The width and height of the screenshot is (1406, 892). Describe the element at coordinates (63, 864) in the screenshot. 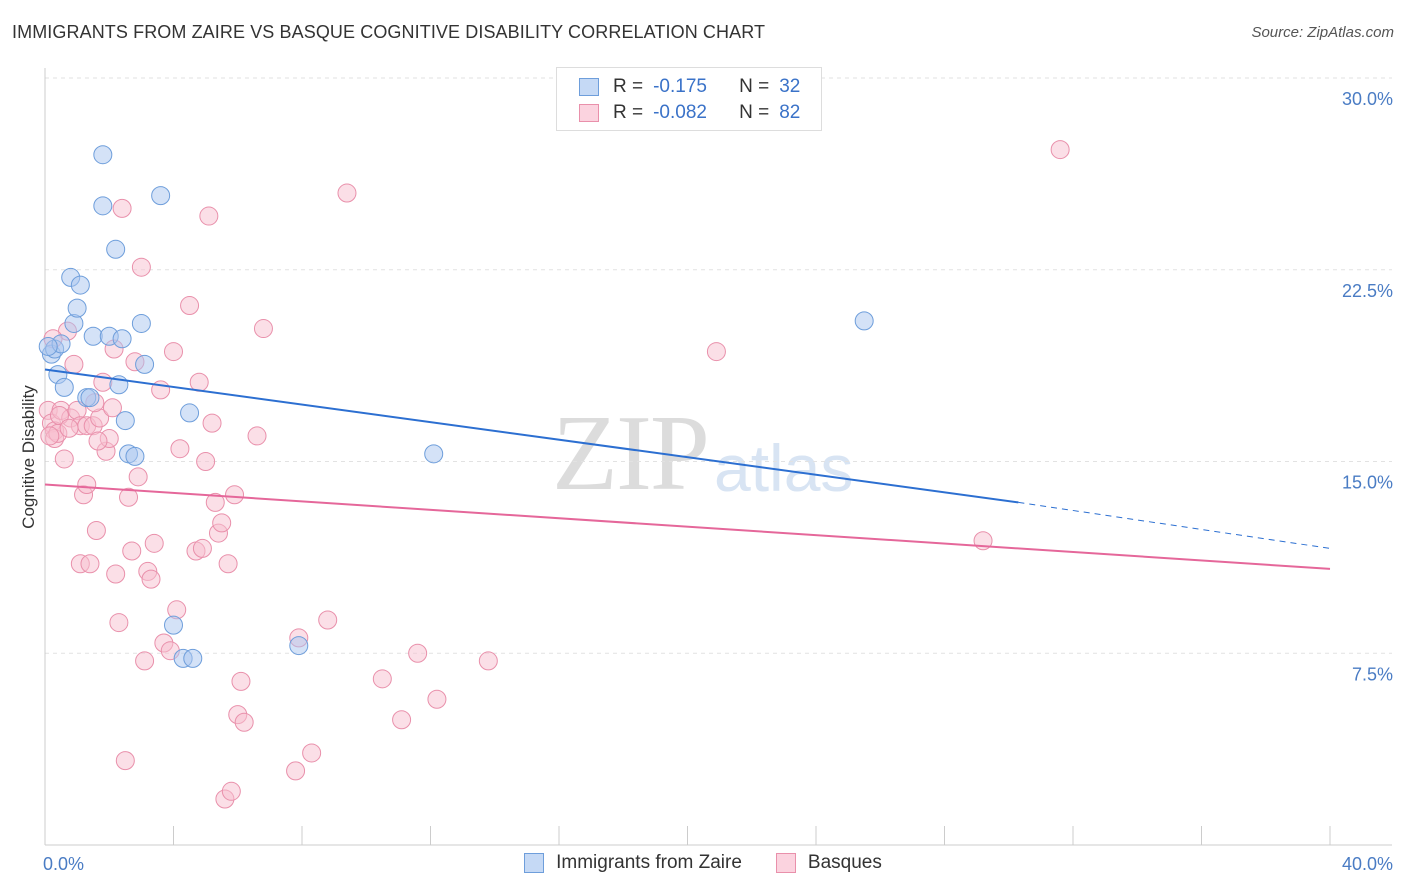

I see `x-tick-label-min: 0.0%` at that location.